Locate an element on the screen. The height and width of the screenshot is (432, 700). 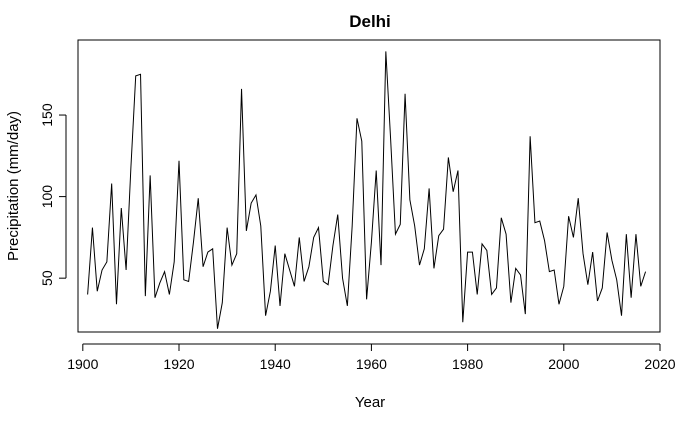
y-tick-label: 100 is located at coordinates (47, 197).